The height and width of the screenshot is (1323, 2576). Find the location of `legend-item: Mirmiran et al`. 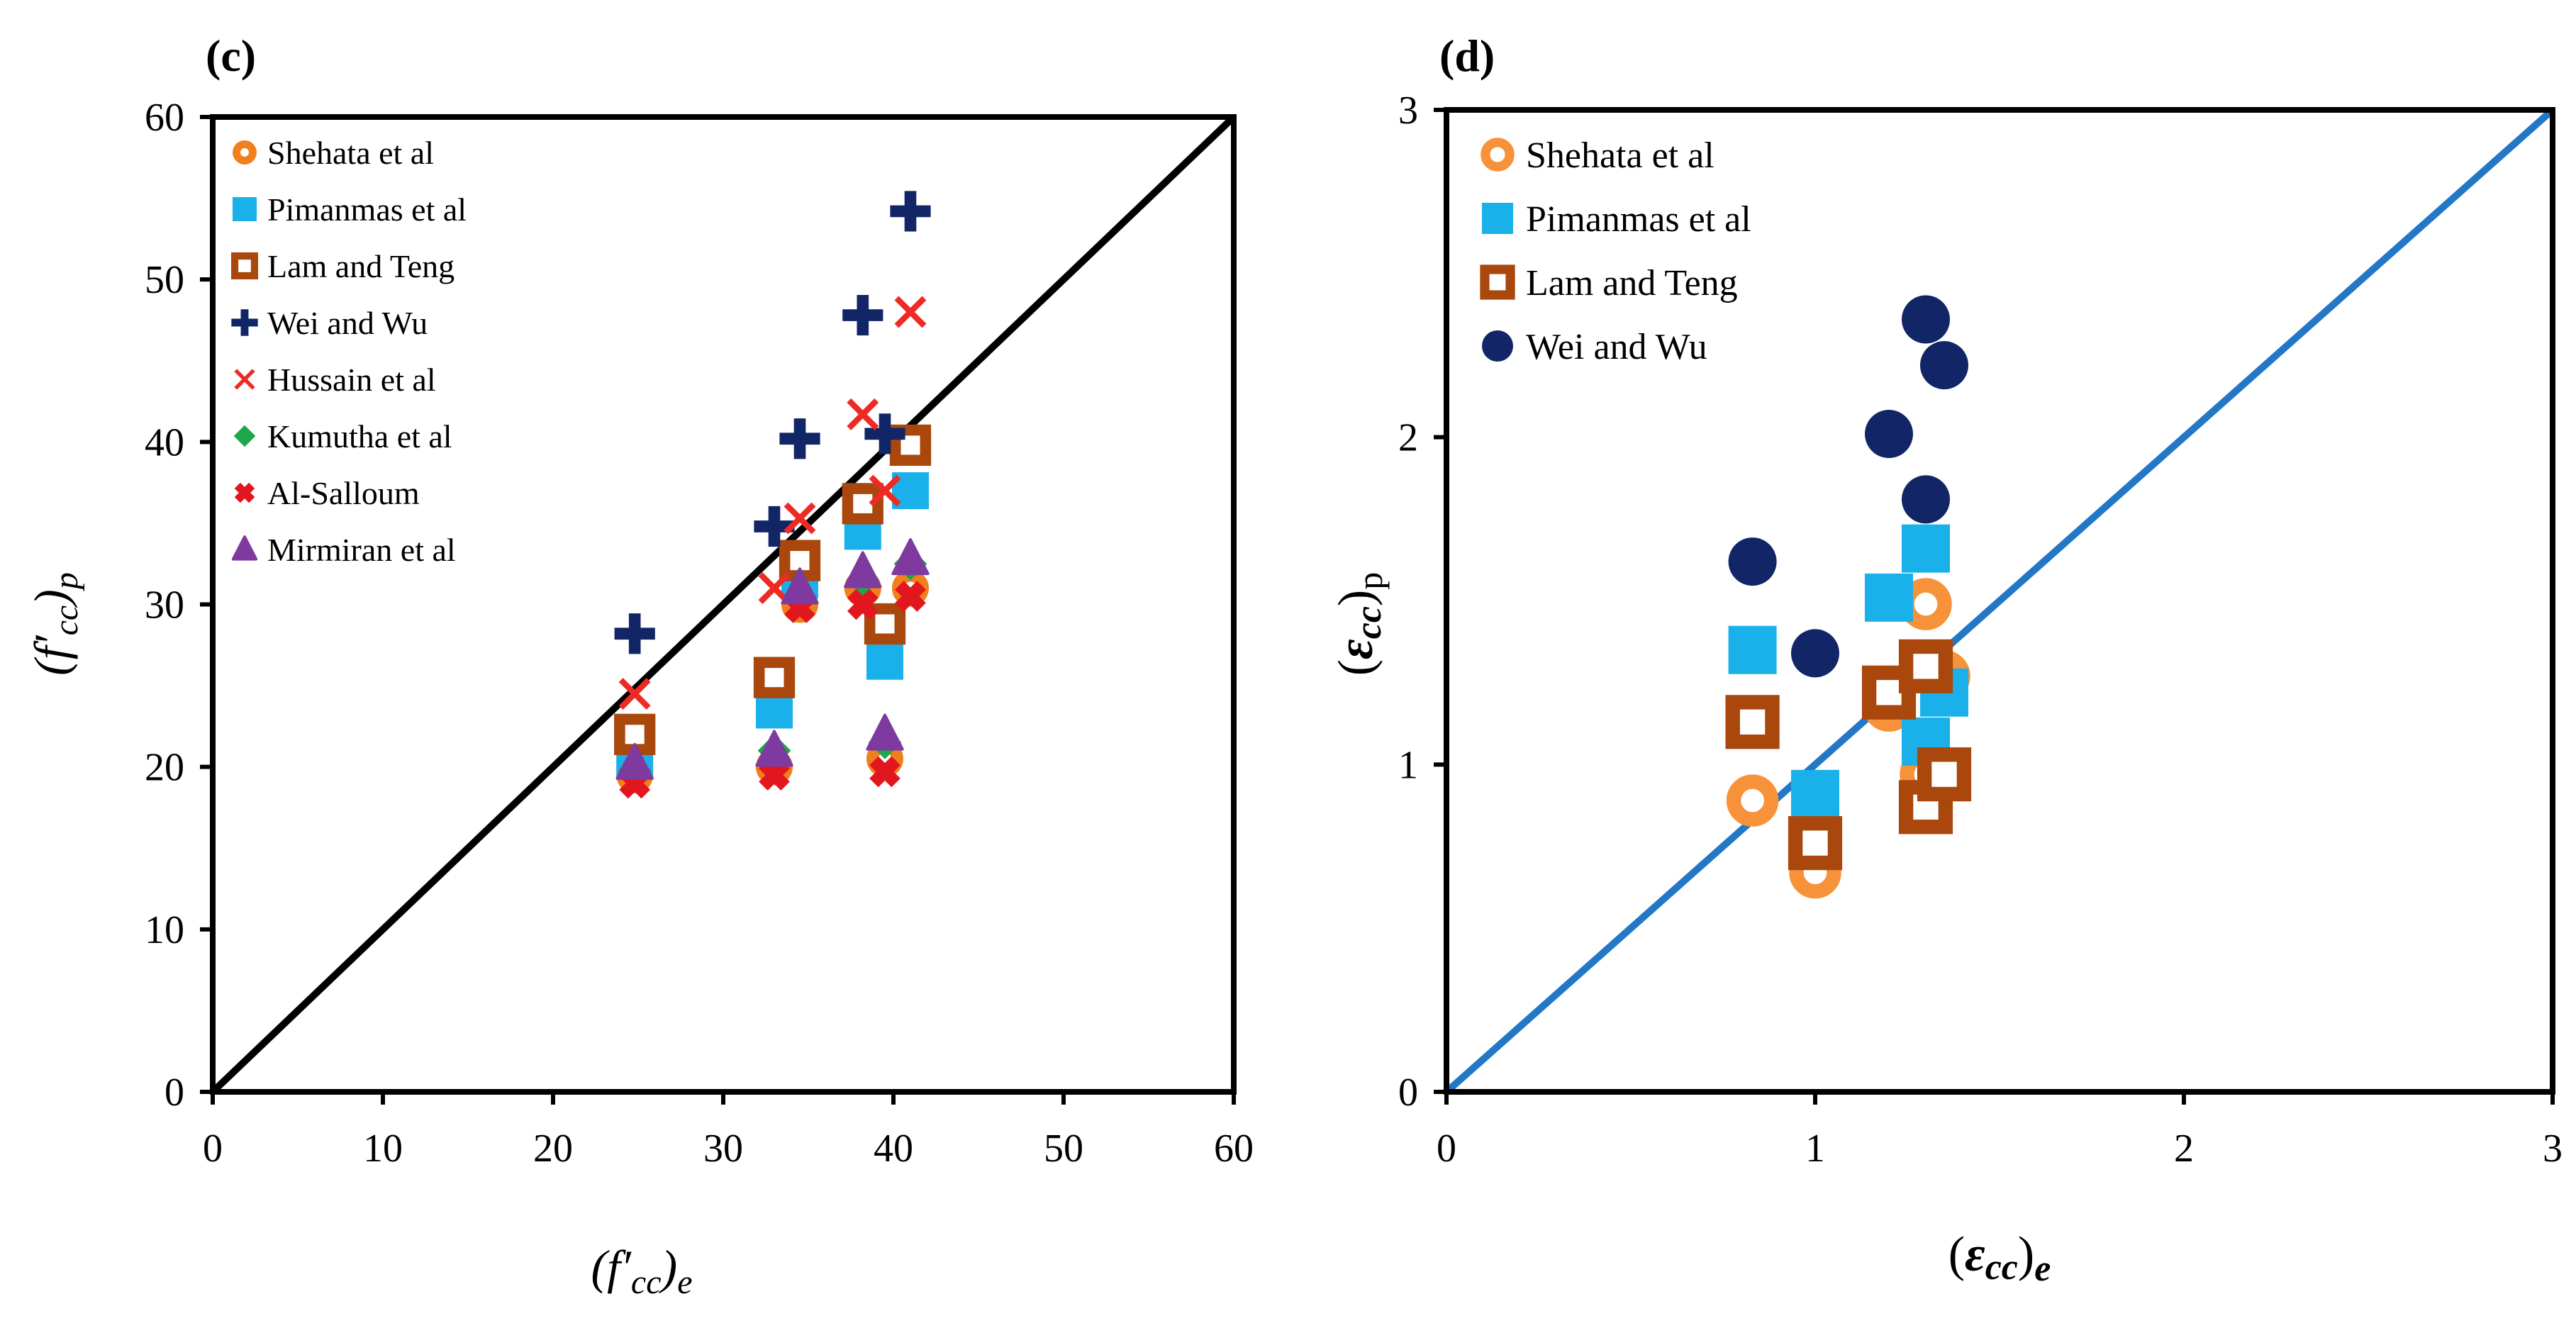

legend-item: Mirmiran et al is located at coordinates (343, 550).